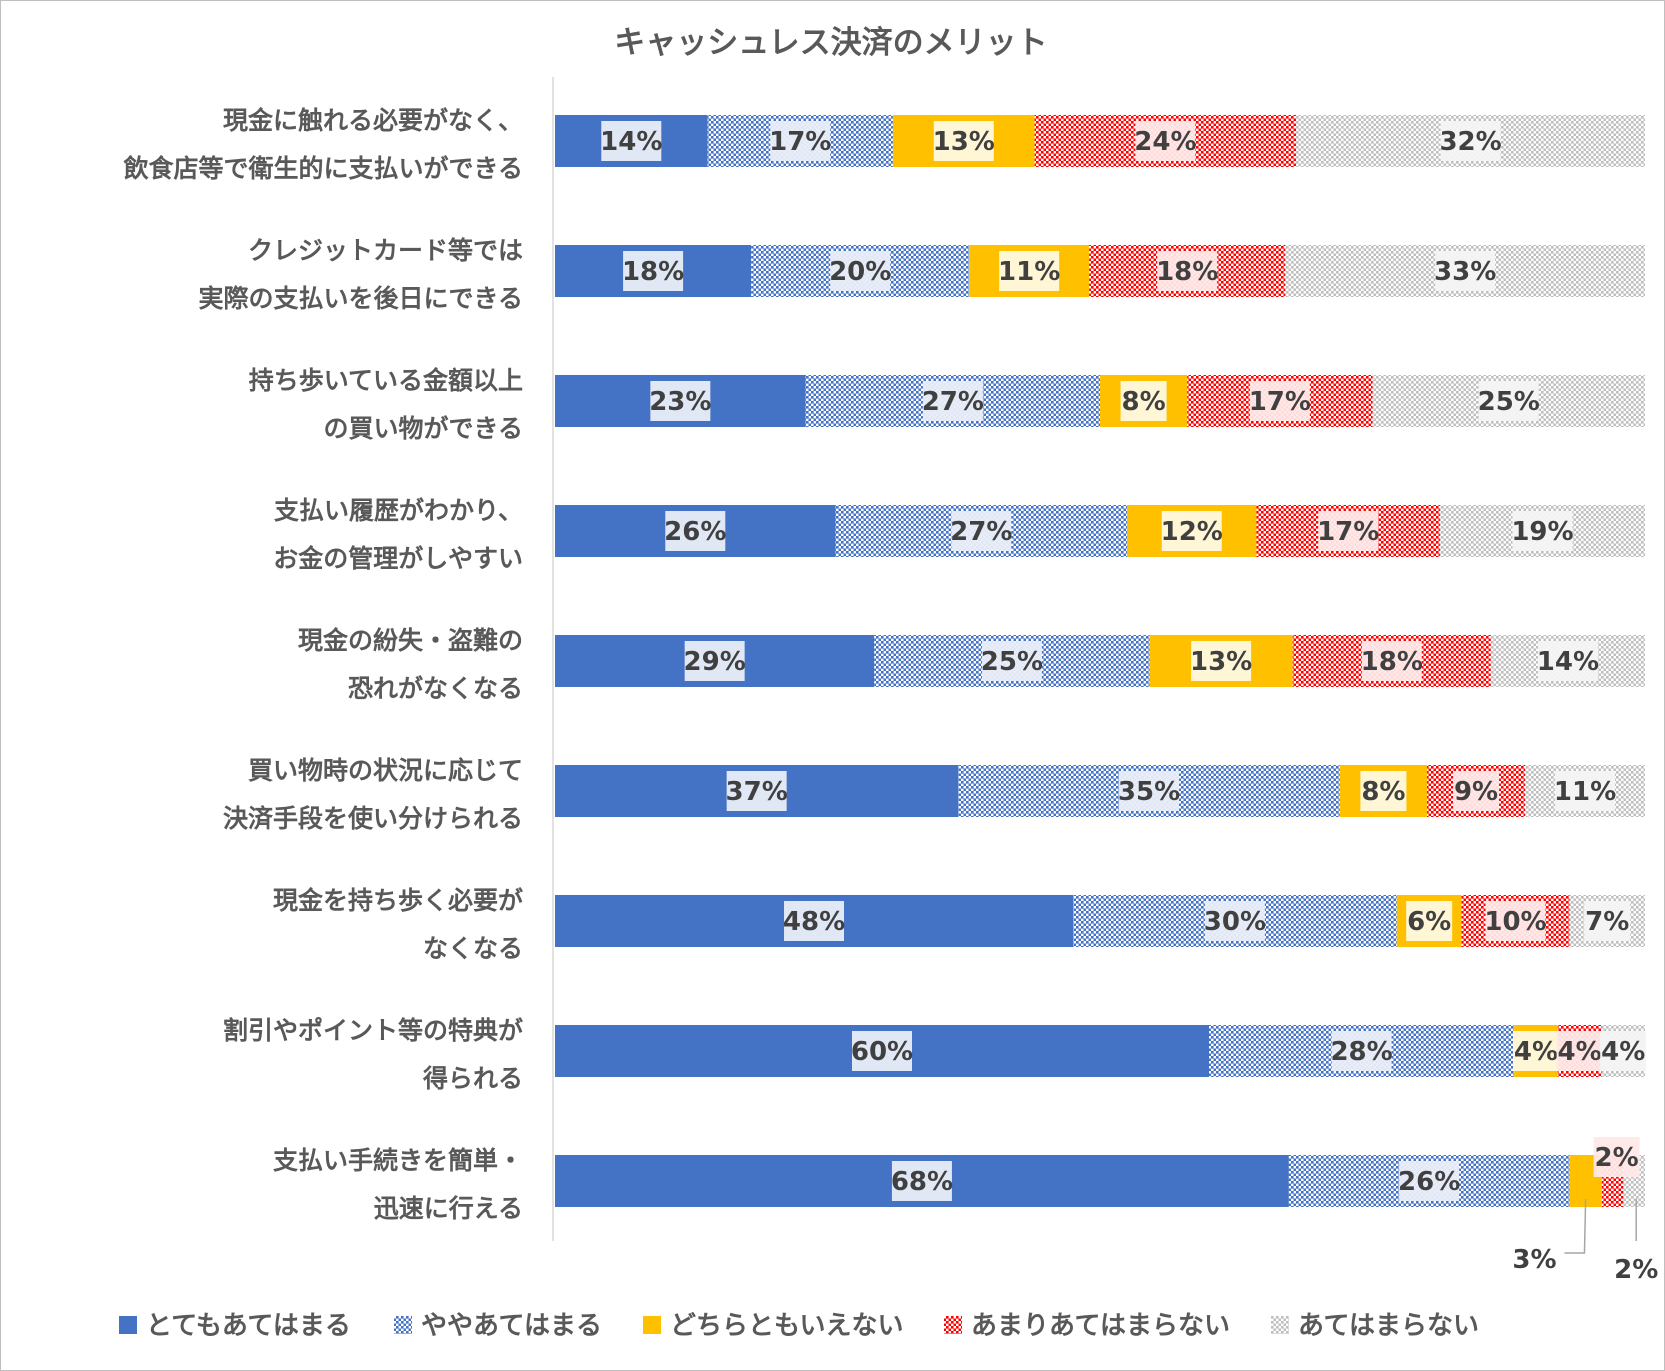 The width and height of the screenshot is (1665, 1371). I want to click on category-label: 支払い手続きを簡単・, so click(398, 1160).